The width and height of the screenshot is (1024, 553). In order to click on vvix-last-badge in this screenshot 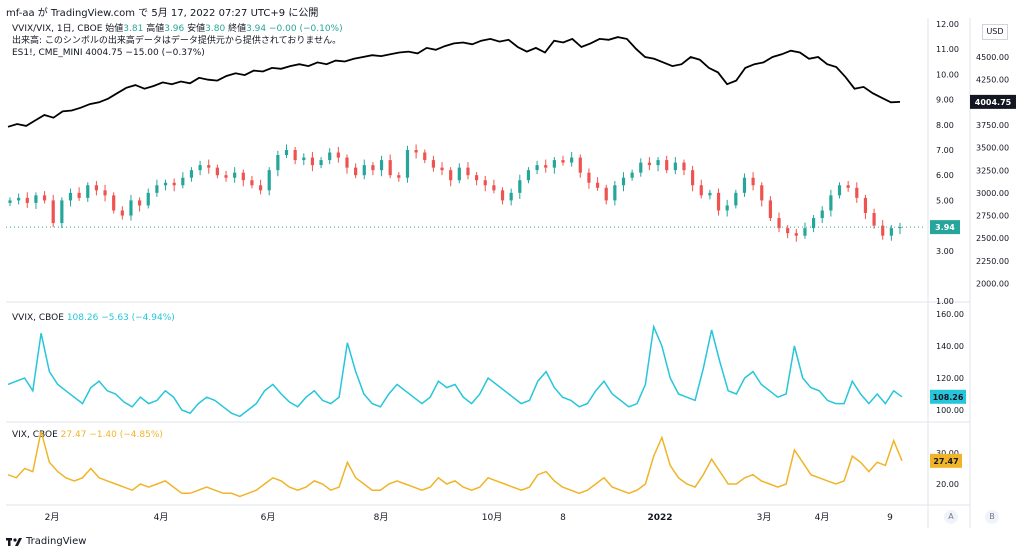, I will do `click(948, 396)`.